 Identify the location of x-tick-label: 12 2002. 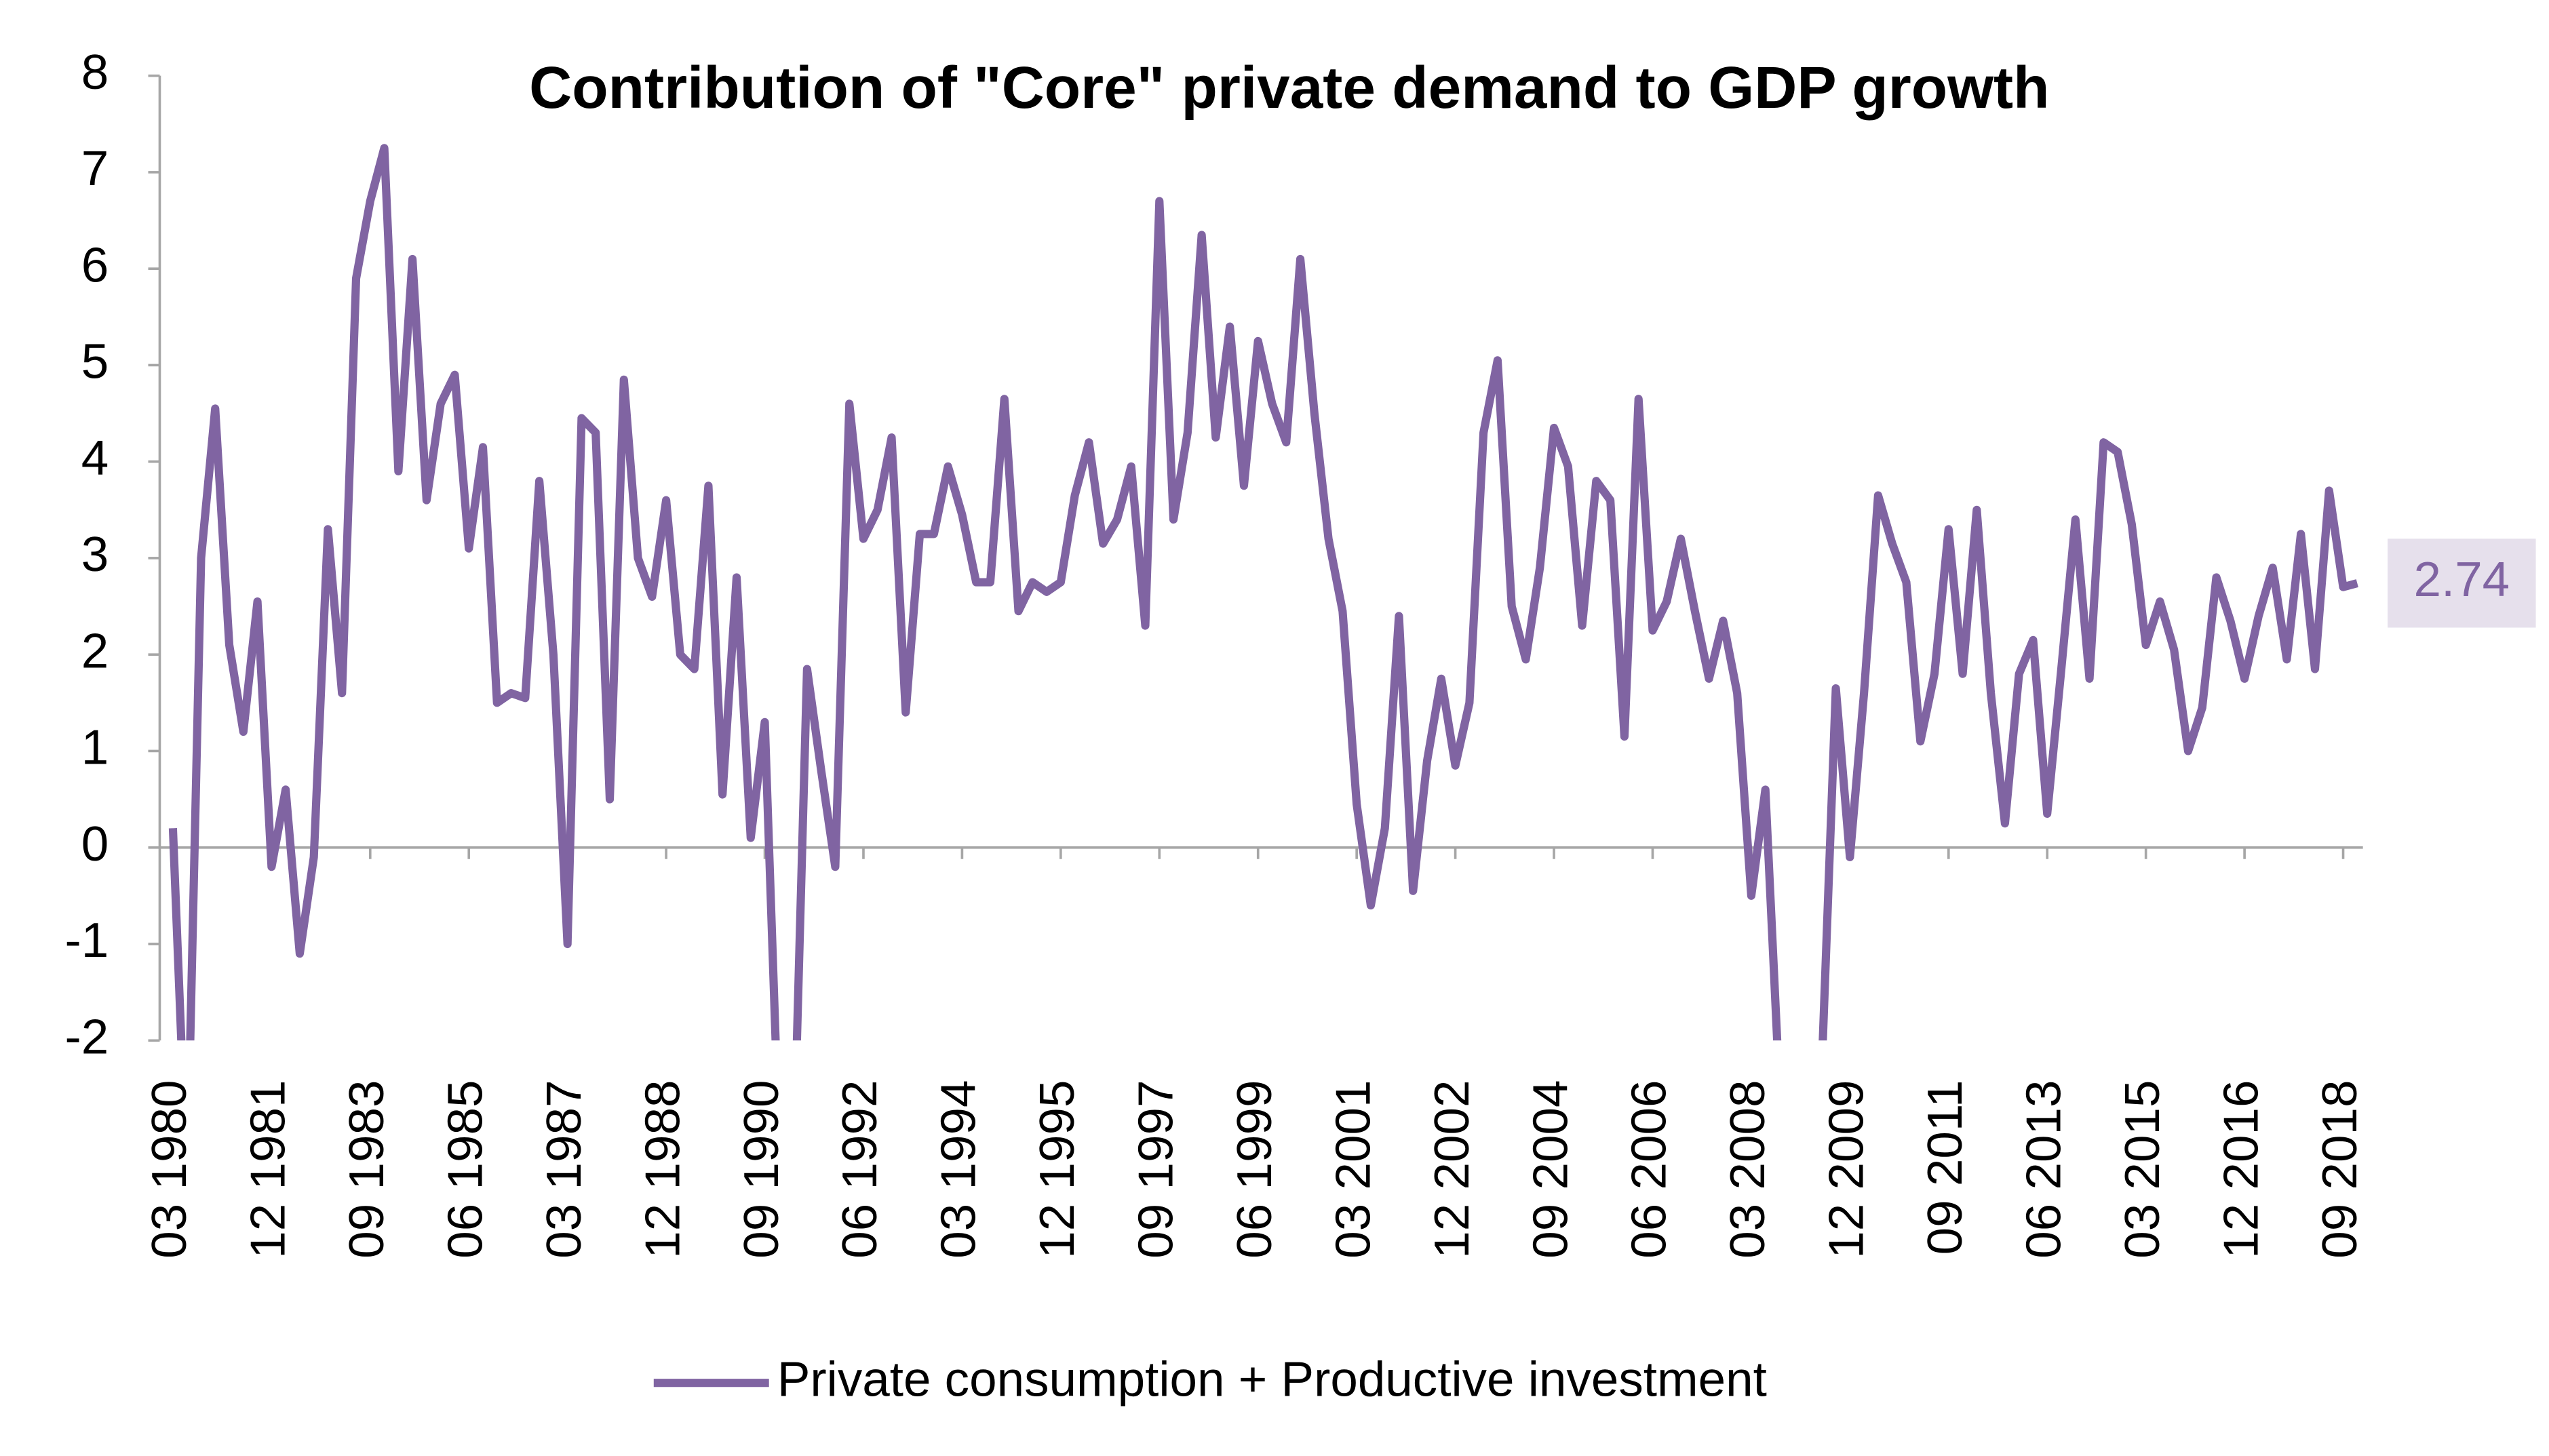
(1451, 1169).